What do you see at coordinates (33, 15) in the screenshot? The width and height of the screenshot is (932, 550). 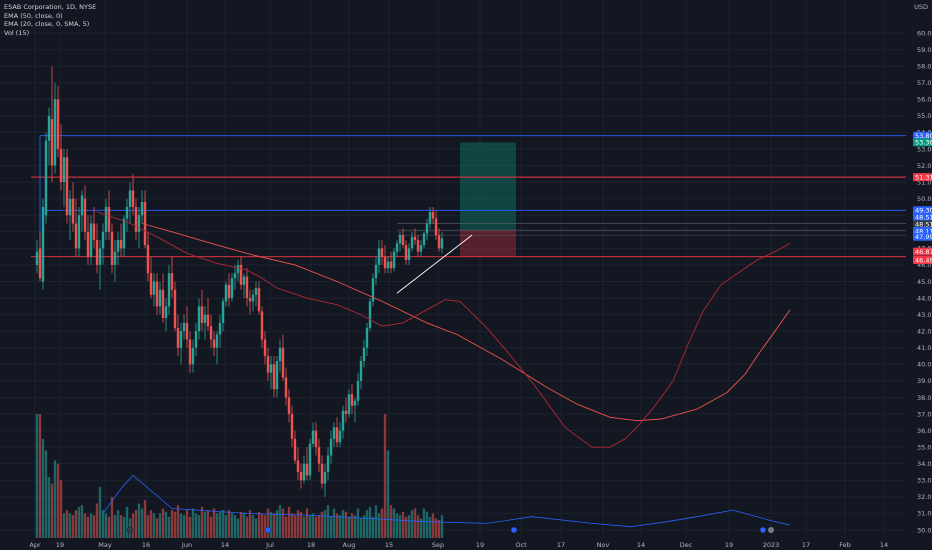 I see `indicator-ema-50: EMA (50, close, 0)` at bounding box center [33, 15].